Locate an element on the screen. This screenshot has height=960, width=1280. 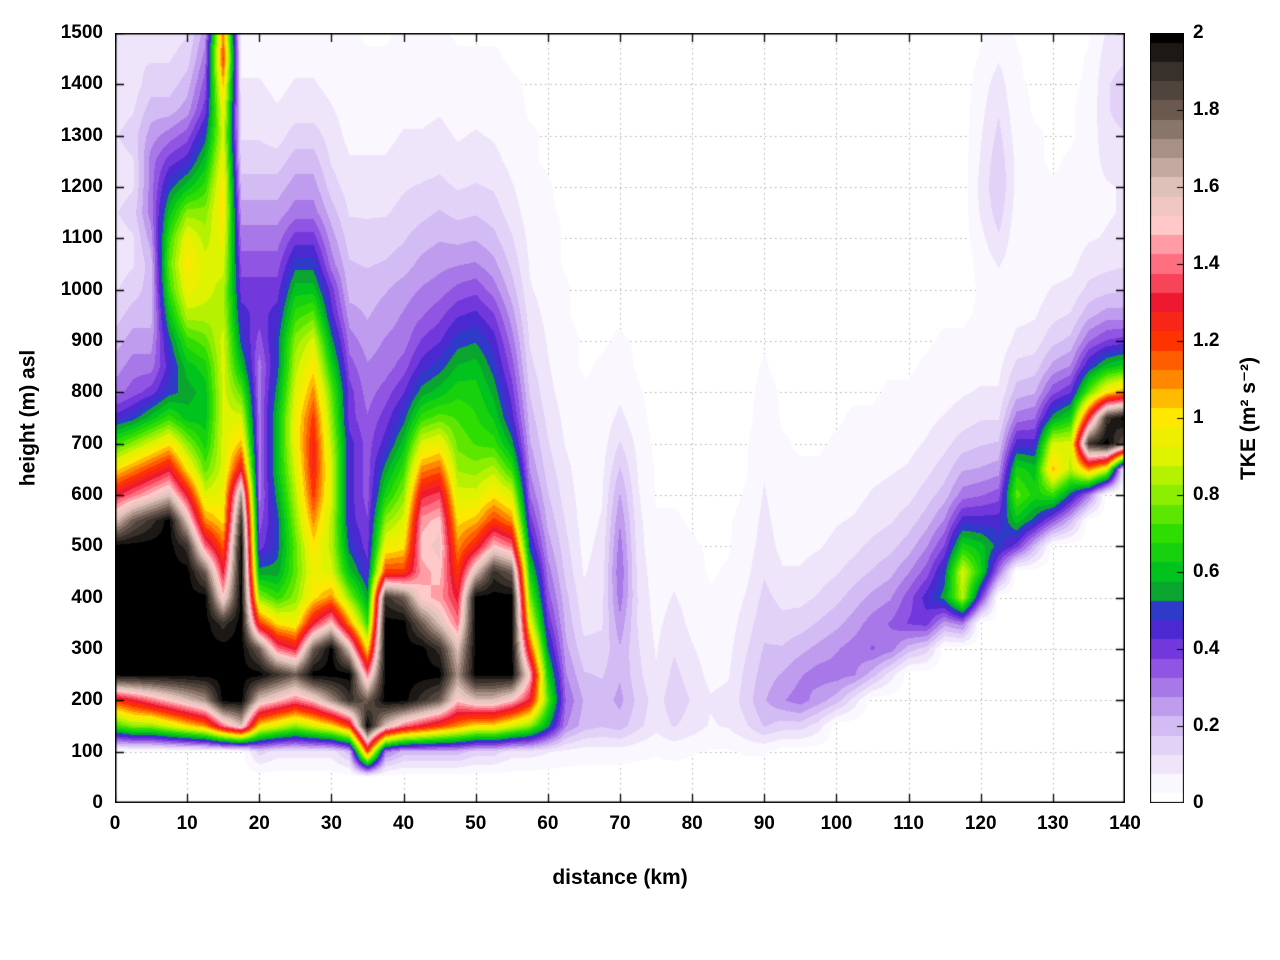
colorbar-tick-label: 1.4 is located at coordinates (1206, 263).